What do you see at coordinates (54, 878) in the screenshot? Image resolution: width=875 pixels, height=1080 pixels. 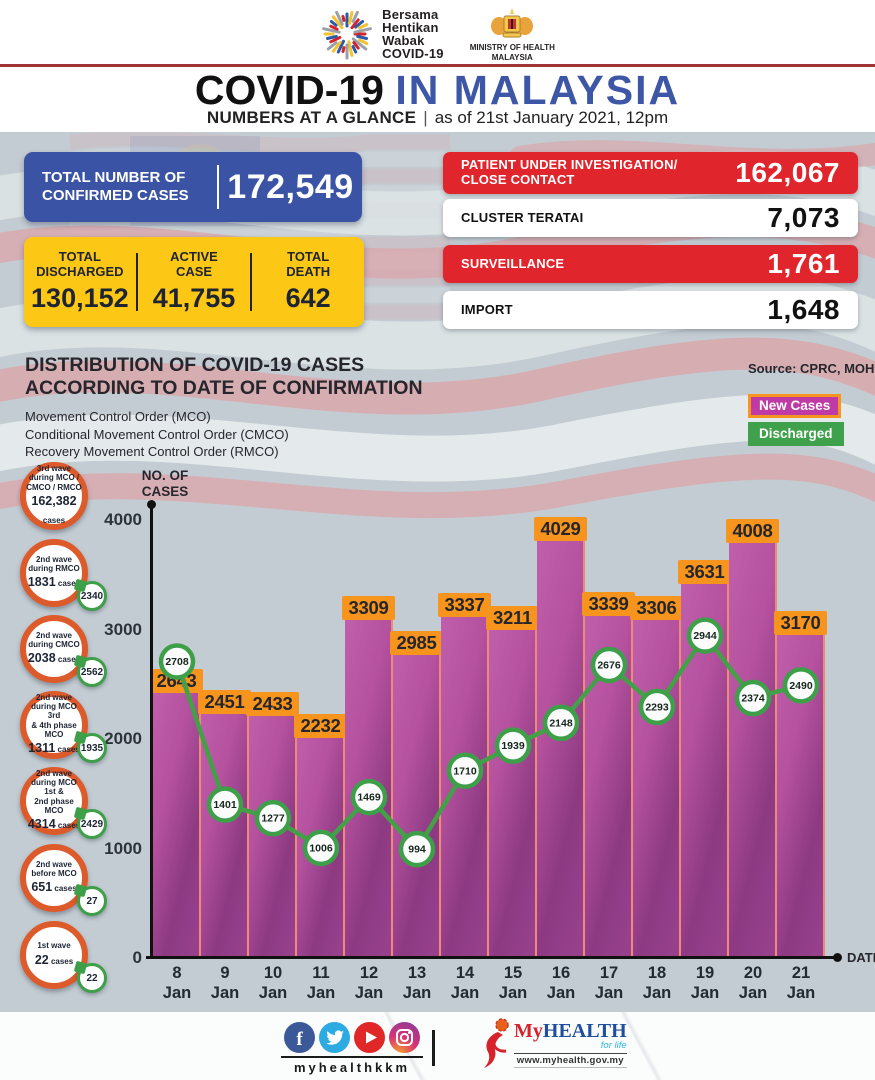 I see `wave-annotation-6: 2nd wave before MCO 651 cases` at bounding box center [54, 878].